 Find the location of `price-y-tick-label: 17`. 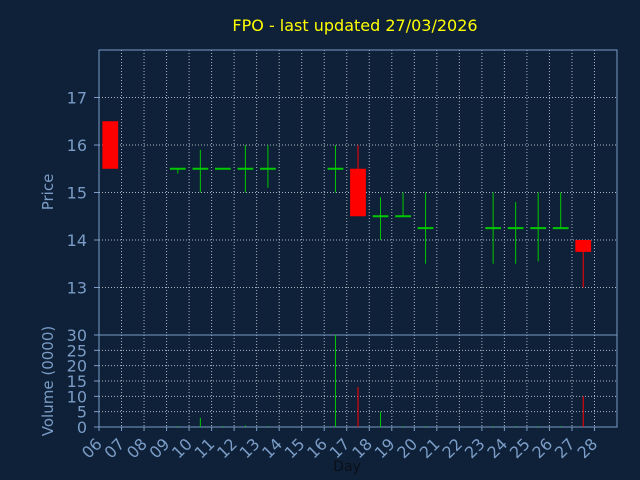

price-y-tick-label: 17 is located at coordinates (77, 98).